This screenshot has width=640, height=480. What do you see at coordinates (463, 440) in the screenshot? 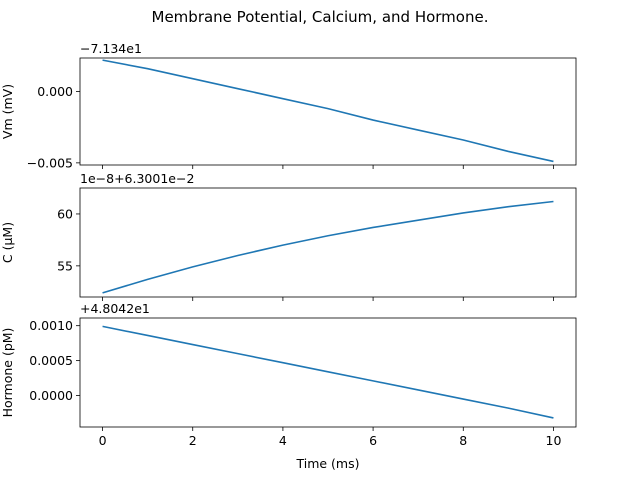
I see `x-tick-label: 8` at bounding box center [463, 440].